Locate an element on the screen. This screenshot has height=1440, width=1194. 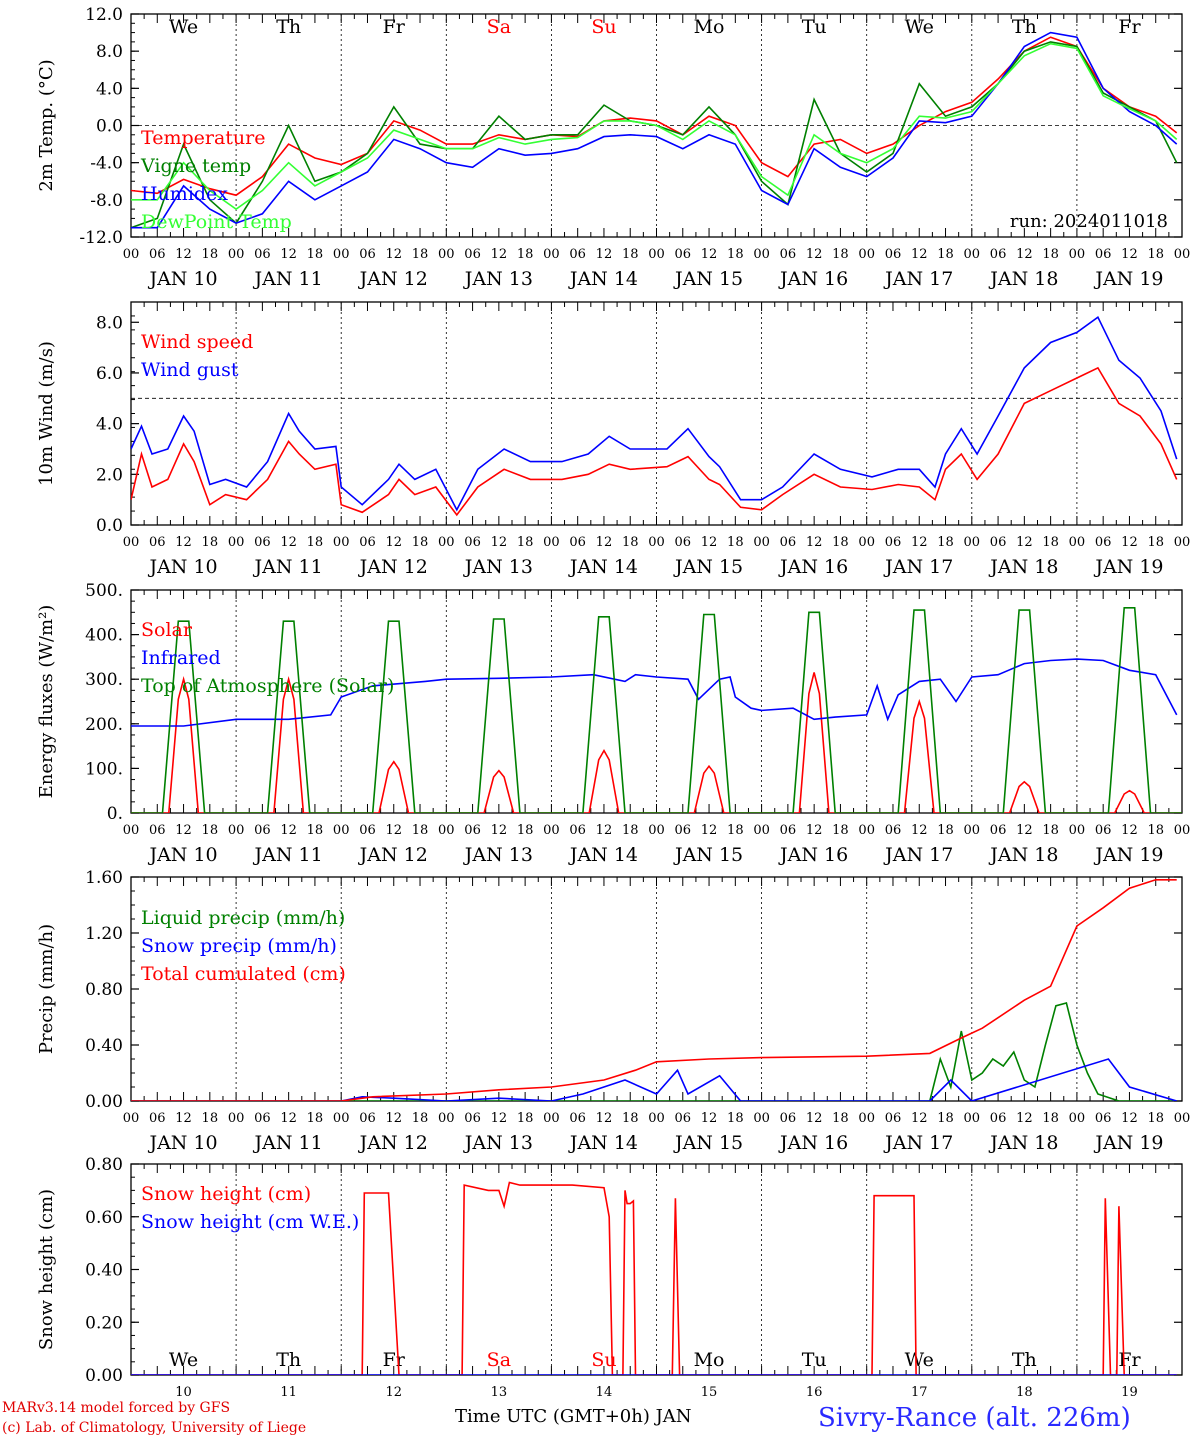
y-axis-title: Snow height (cm) is located at coordinates (46, 1269).